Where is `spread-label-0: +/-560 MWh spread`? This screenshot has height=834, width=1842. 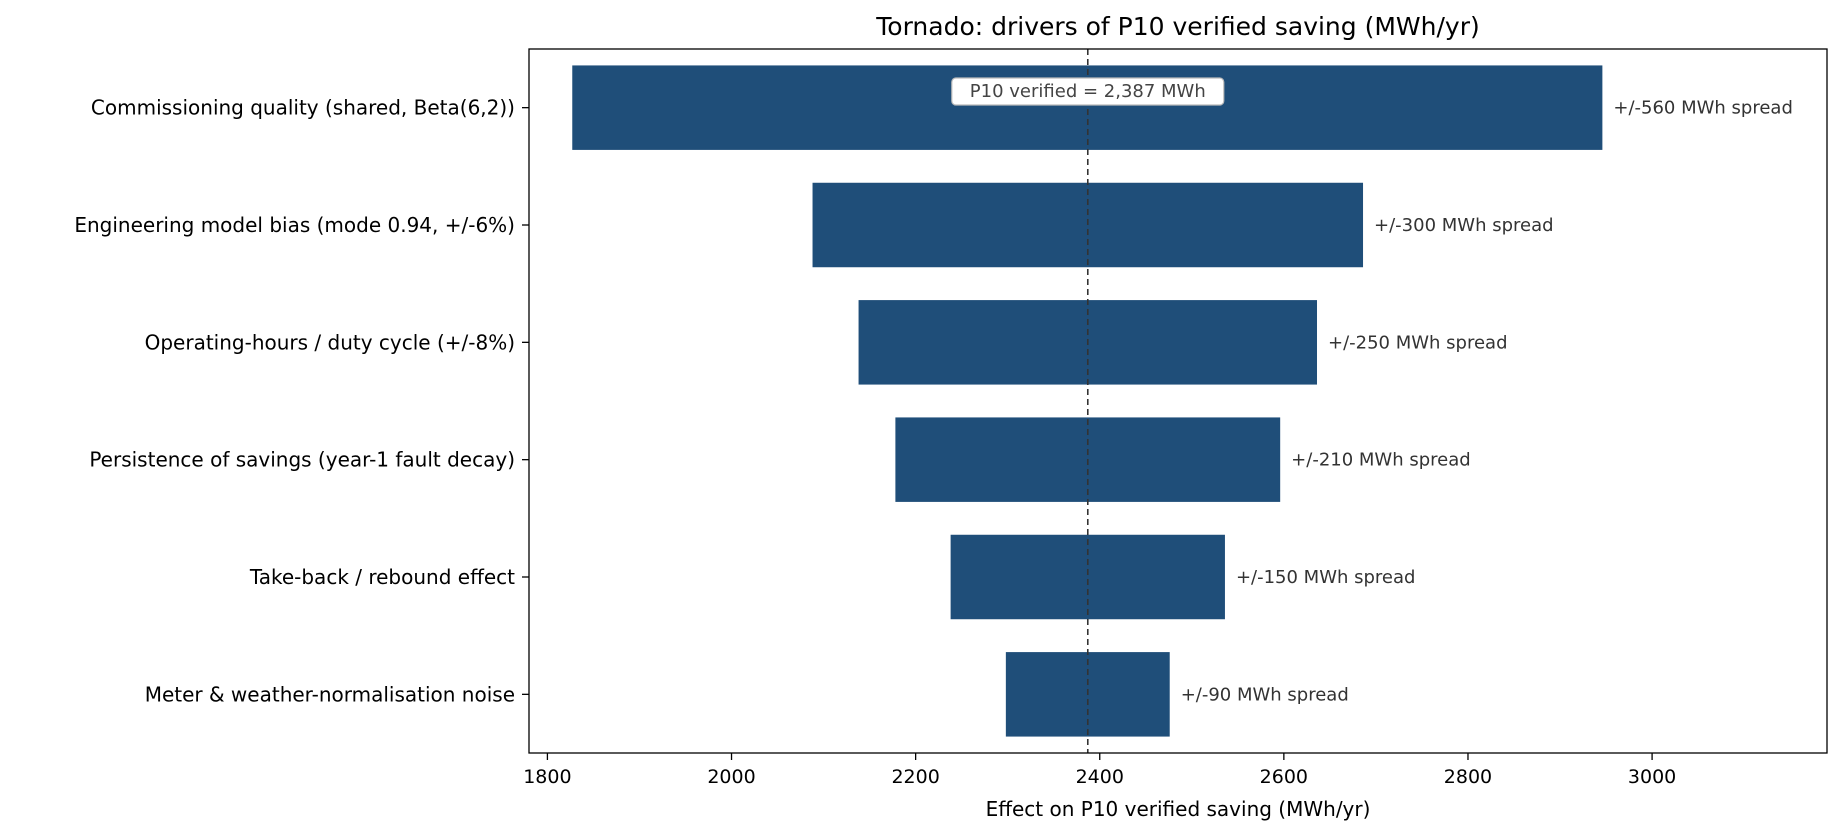 spread-label-0: +/-560 MWh spread is located at coordinates (1703, 108).